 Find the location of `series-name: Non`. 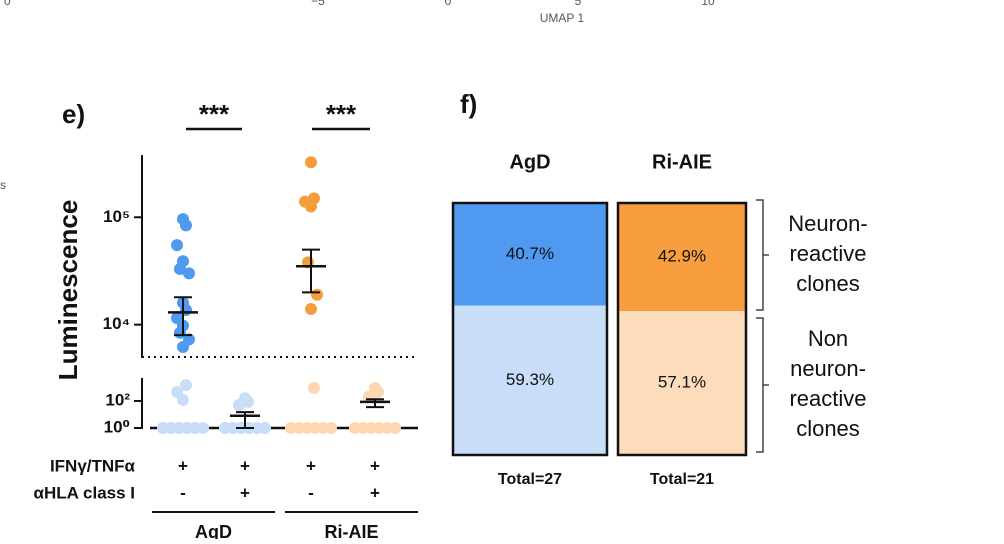

series-name: Non is located at coordinates (828, 338).